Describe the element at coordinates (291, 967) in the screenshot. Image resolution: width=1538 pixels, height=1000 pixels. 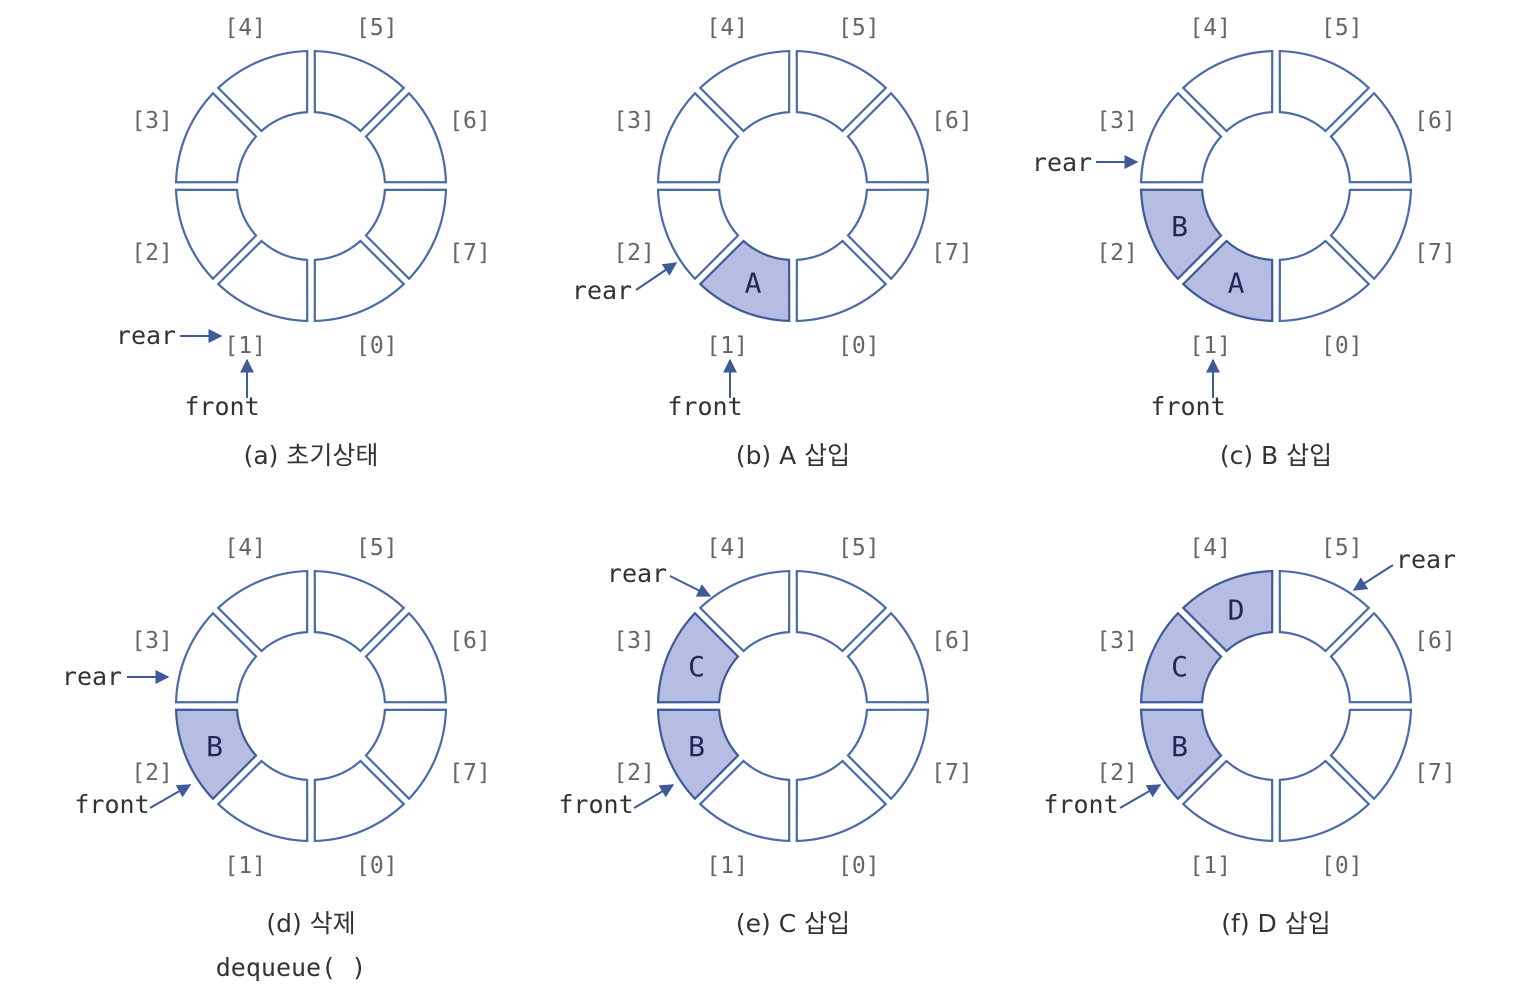
I see `operation-note: dequeue( )` at that location.